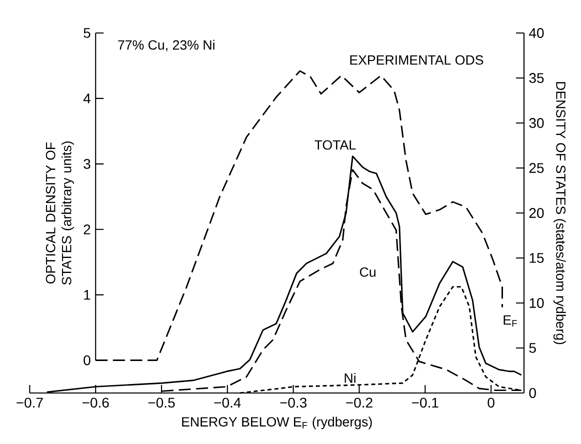 The height and width of the screenshot is (444, 581). I want to click on series-label: Ni, so click(350, 378).